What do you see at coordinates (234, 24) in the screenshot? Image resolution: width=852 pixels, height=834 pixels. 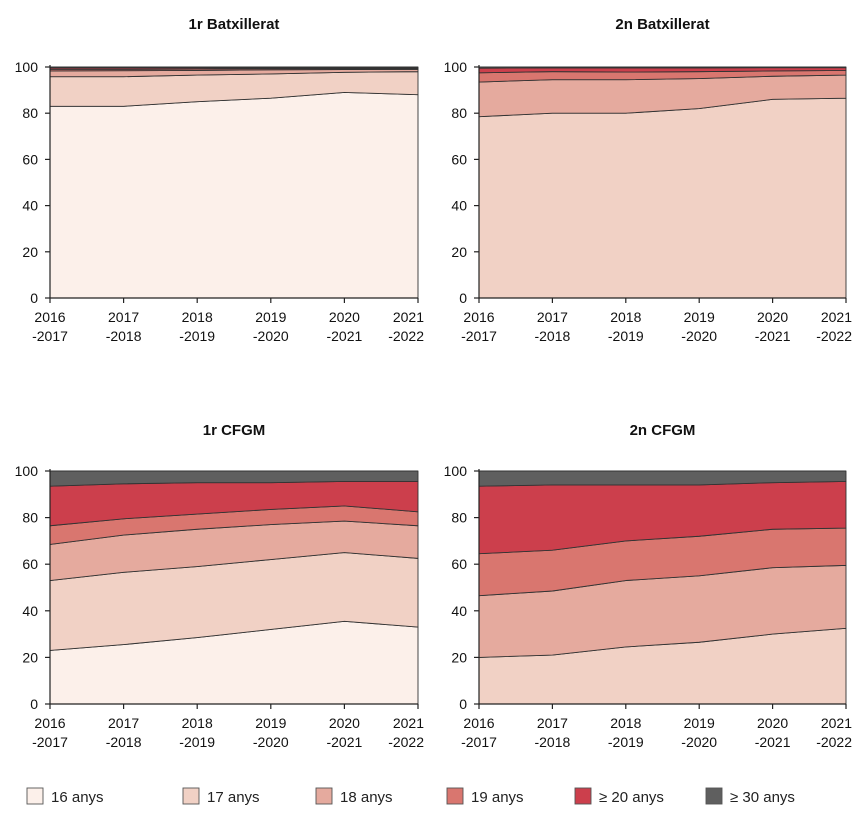 I see `panel-title: 1r Batxillerat` at bounding box center [234, 24].